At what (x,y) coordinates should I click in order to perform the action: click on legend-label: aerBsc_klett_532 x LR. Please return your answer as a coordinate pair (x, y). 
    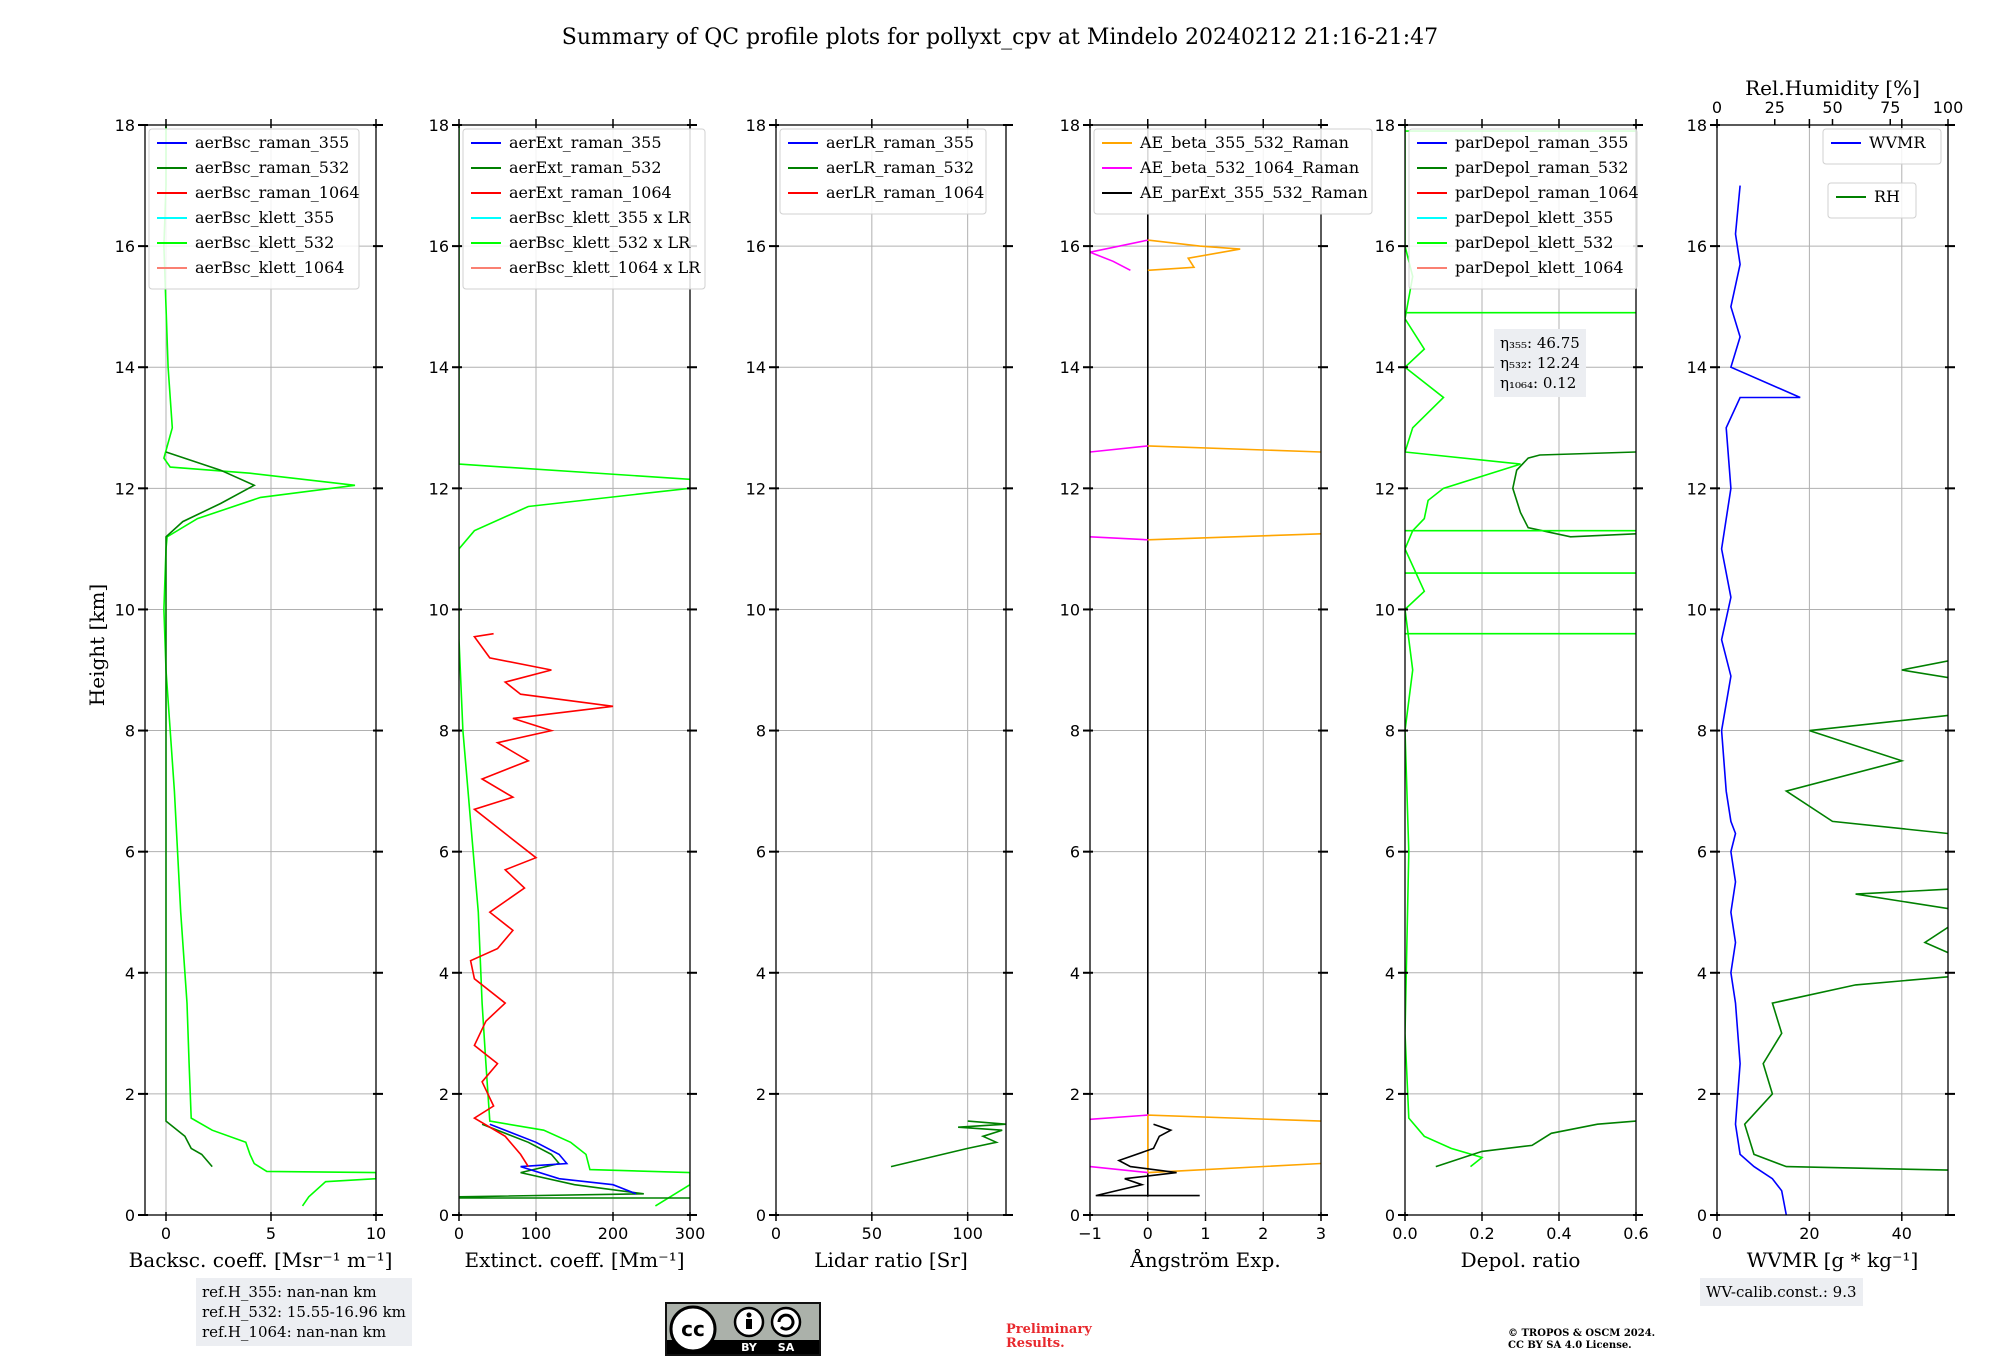
    Looking at the image, I should click on (600, 242).